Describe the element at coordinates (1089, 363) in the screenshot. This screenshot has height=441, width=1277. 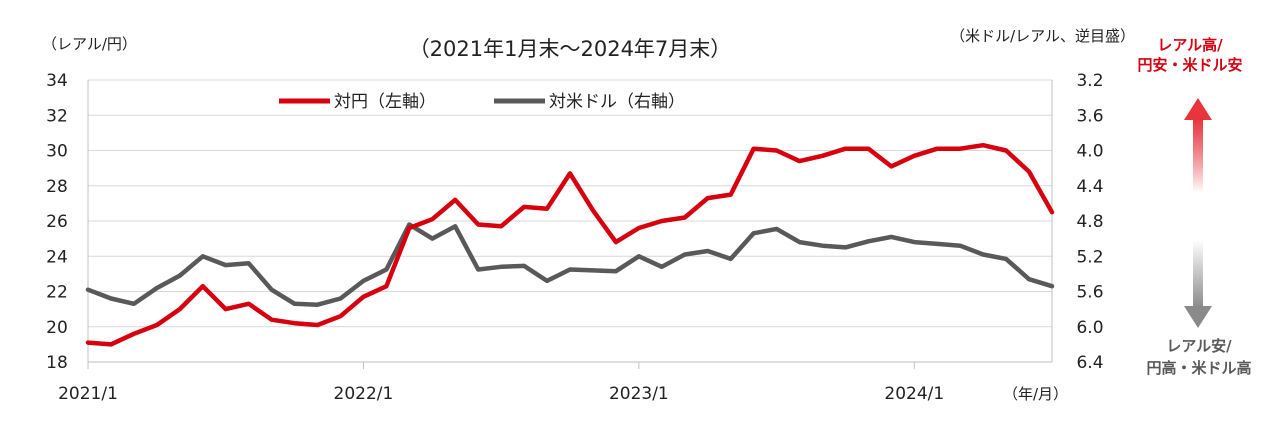
I see `right-tick-label: 6.4` at that location.